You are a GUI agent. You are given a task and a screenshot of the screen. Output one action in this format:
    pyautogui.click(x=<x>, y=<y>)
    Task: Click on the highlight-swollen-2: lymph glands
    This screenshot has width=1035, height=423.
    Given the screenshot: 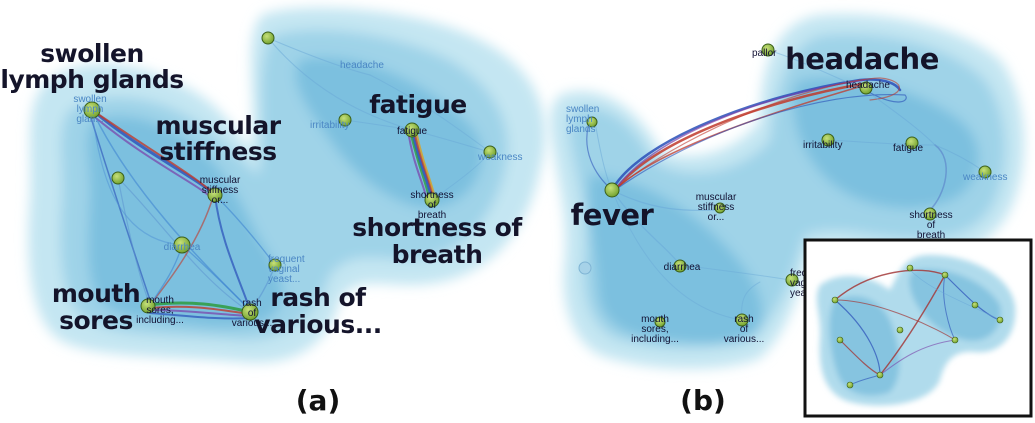 What is the action you would take?
    pyautogui.click(x=91, y=79)
    